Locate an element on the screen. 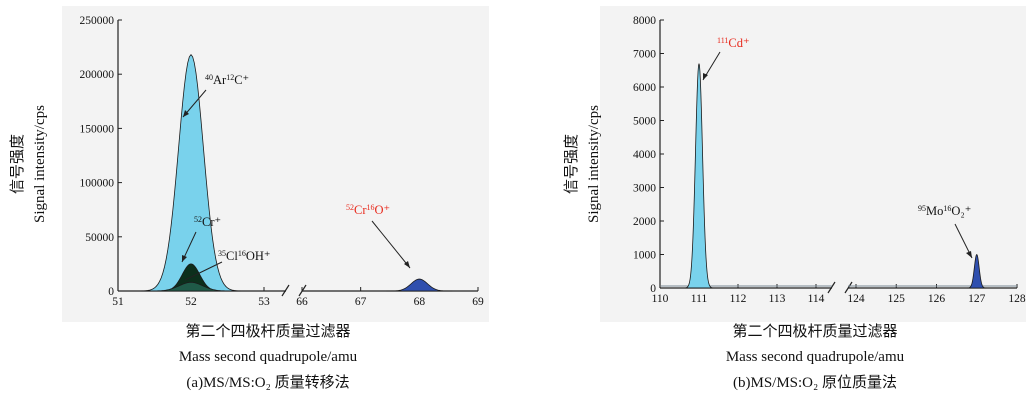 Image resolution: width=1028 pixels, height=398 pixels. panel-a-y-tick-label: 200000 is located at coordinates (97, 75).